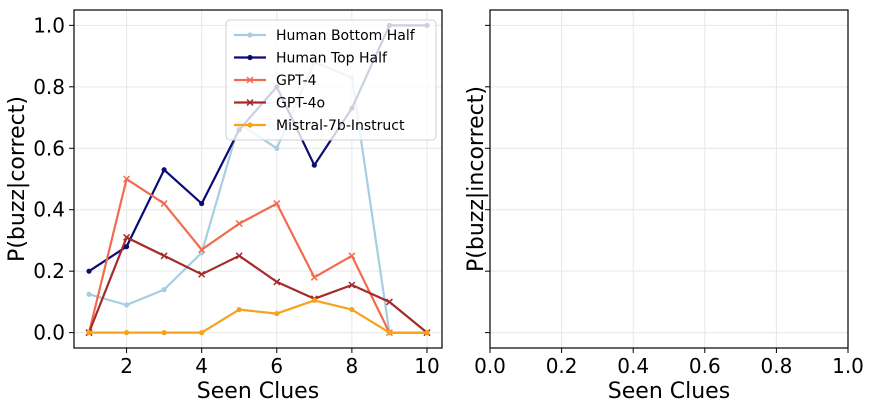  What do you see at coordinates (562, 366) in the screenshot?
I see `right-x-tick-label: 0.2` at bounding box center [562, 366].